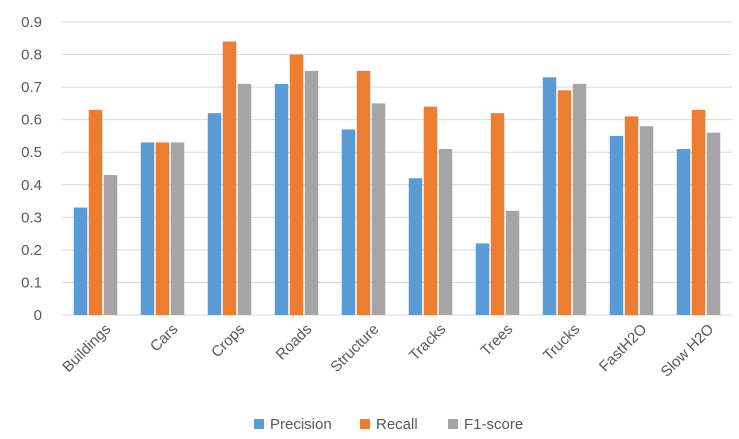 The height and width of the screenshot is (439, 739). What do you see at coordinates (31, 169) in the screenshot?
I see `y-axis-tick-labels: 0 0.1 0.2 0.3 0.4 0.5 0.6 0.7 0.8 0.9` at bounding box center [31, 169].